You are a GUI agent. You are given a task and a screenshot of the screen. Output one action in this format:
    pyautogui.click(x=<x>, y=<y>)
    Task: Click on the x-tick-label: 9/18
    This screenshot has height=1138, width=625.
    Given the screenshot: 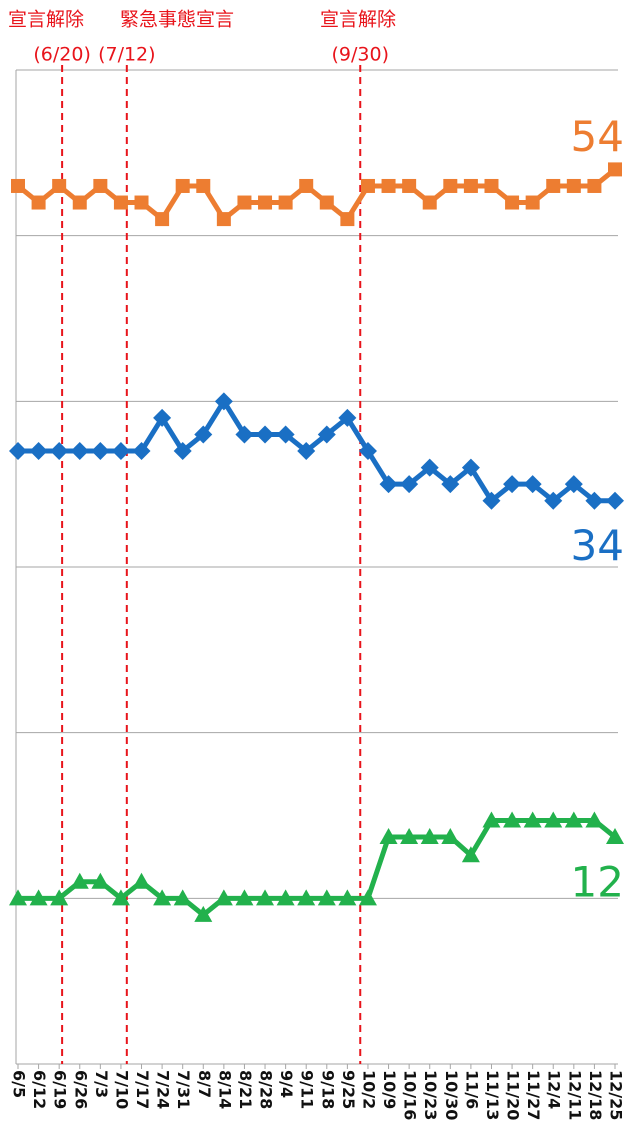 What is the action you would take?
    pyautogui.click(x=327, y=1089)
    